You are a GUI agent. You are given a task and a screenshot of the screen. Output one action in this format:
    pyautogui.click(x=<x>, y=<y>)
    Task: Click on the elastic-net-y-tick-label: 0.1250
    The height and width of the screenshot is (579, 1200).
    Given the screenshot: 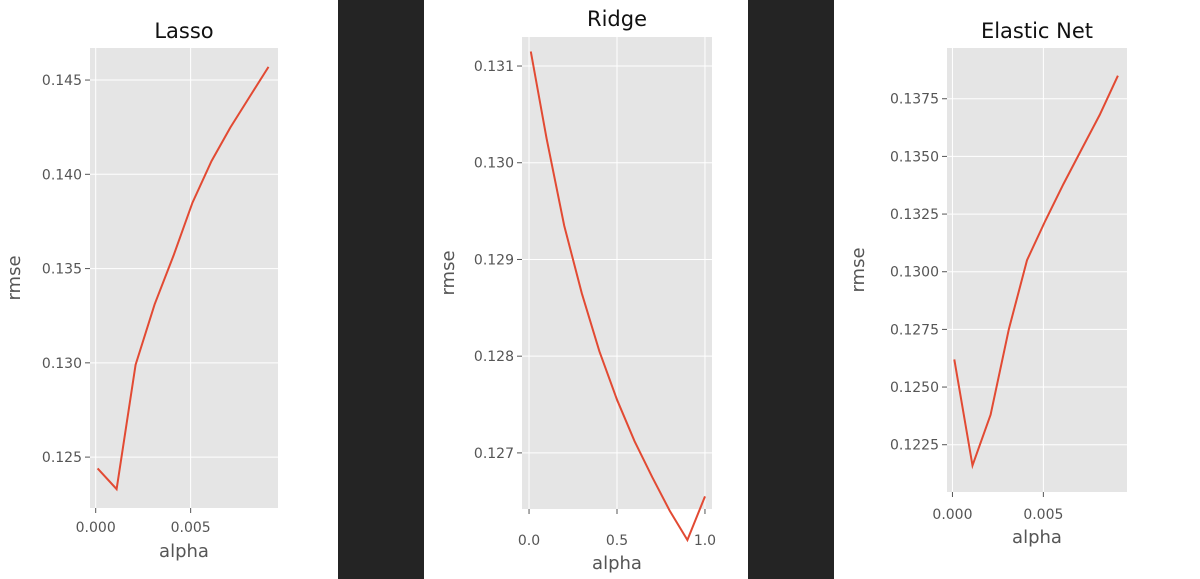 What is the action you would take?
    pyautogui.click(x=914, y=388)
    